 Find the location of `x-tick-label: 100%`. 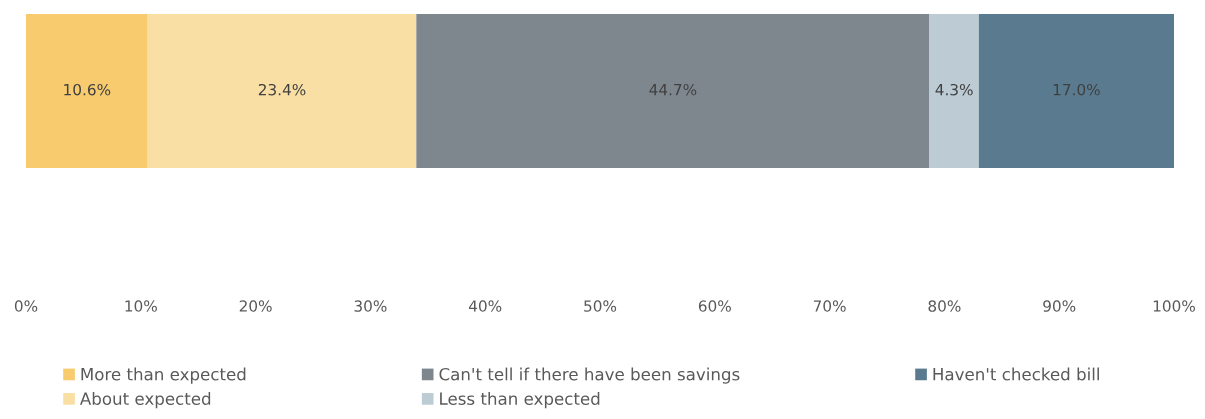

x-tick-label: 100% is located at coordinates (1174, 306).